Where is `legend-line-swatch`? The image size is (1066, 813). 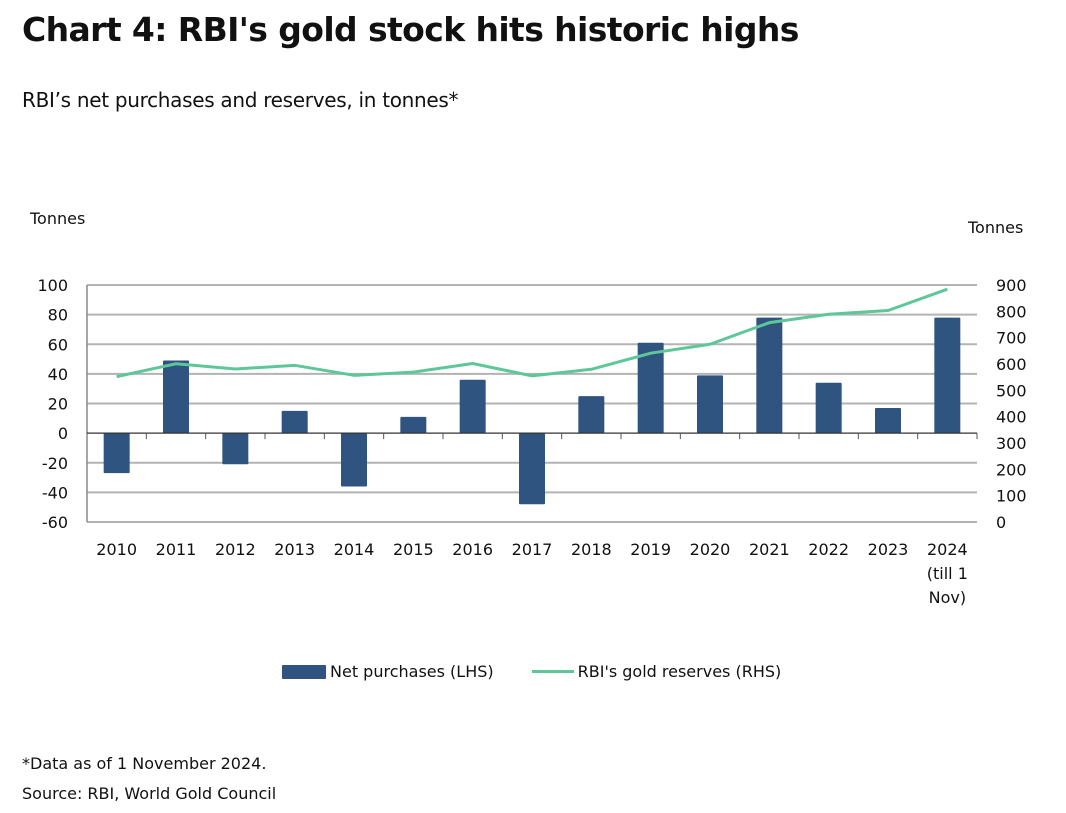 legend-line-swatch is located at coordinates (552, 671).